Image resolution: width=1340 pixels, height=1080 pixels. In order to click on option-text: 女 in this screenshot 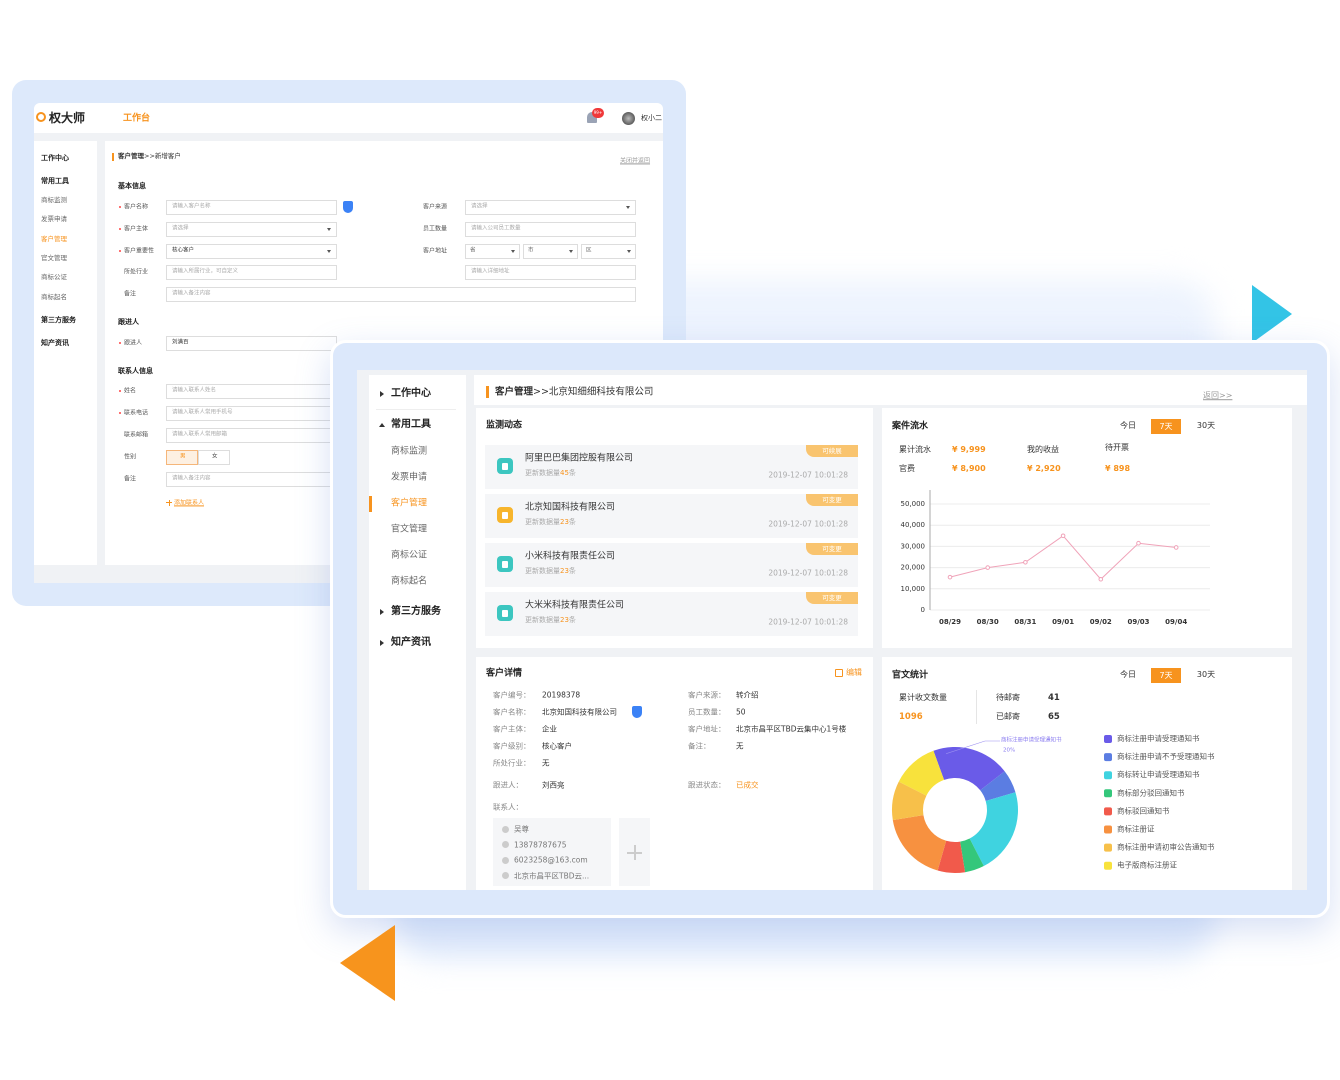, I will do `click(215, 456)`.